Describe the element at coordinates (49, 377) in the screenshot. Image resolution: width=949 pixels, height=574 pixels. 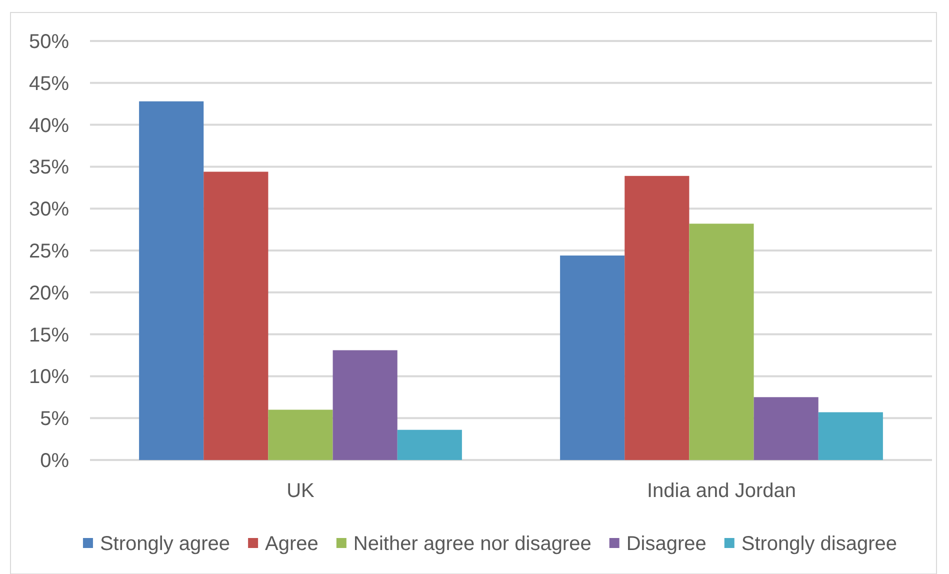
I see `y-tick-label: 10%` at that location.